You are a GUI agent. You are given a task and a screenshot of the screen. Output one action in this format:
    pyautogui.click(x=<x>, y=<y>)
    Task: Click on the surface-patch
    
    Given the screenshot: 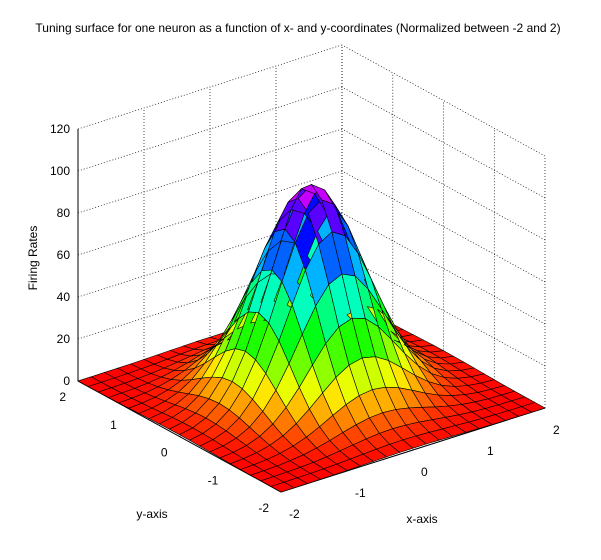 What is the action you would take?
    pyautogui.click(x=533, y=407)
    